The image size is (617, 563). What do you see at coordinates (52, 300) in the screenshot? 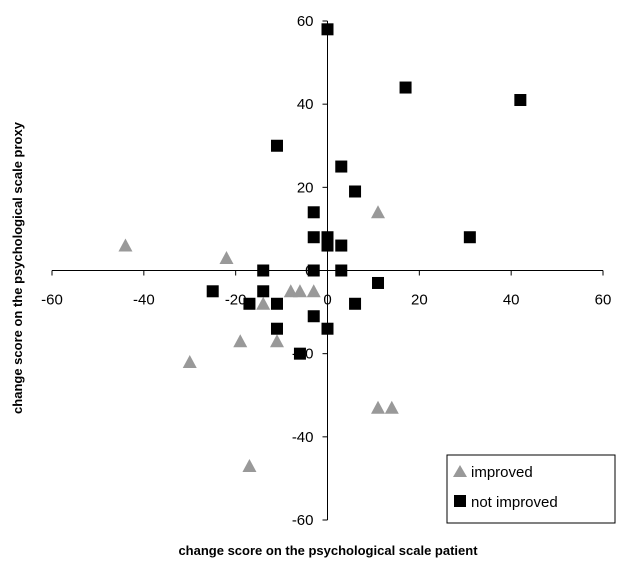
I see `x-tick-label: -60` at bounding box center [52, 300].